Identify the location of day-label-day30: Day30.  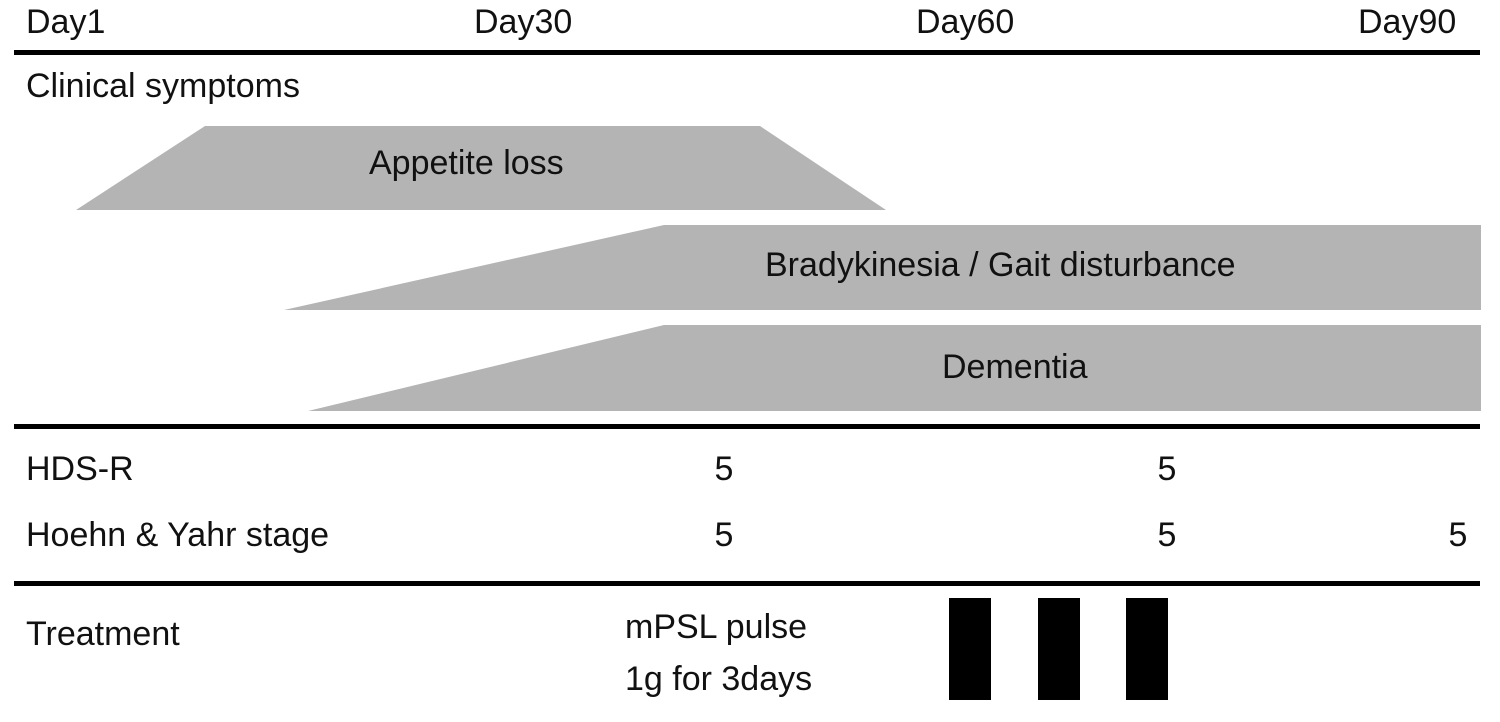
(523, 22).